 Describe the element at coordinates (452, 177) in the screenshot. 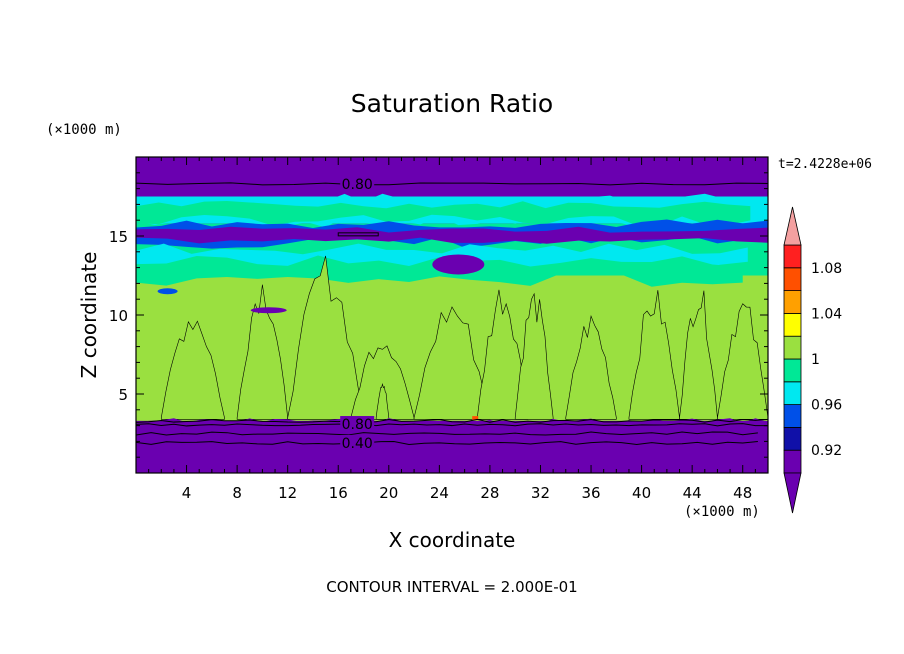

I see `layer-band` at that location.